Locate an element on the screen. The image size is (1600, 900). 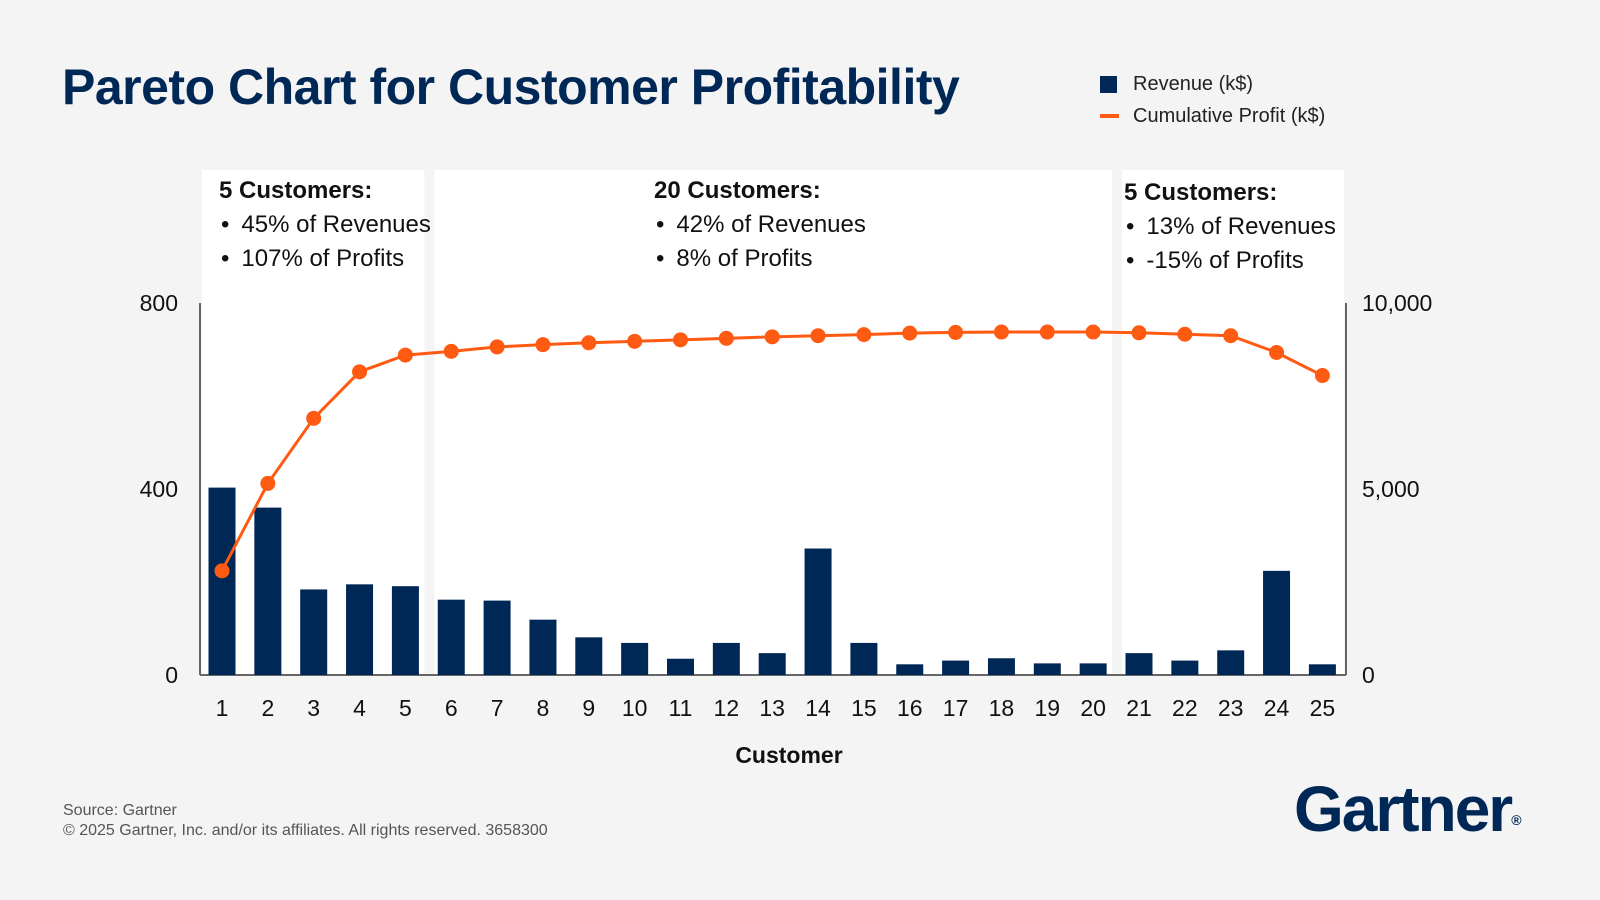
x-tick-label: 15 is located at coordinates (864, 708).